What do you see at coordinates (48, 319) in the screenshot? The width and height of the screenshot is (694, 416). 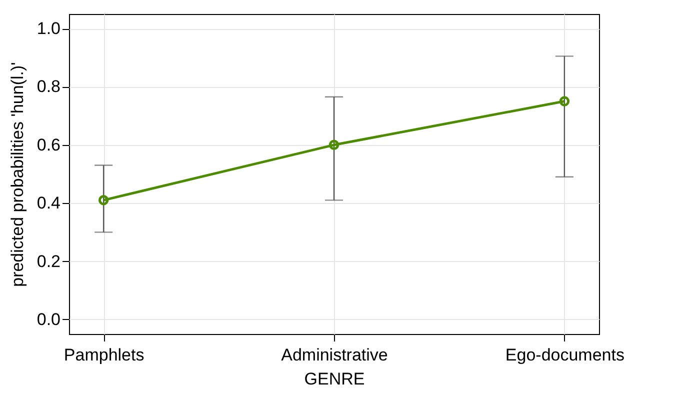 I see `y-tick-label: 0.0` at bounding box center [48, 319].